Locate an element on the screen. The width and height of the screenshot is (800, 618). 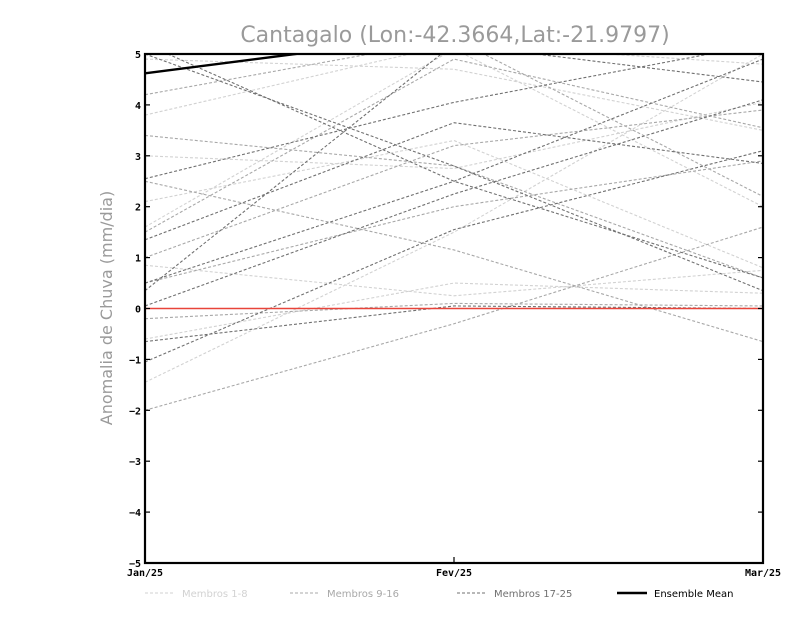
series-line-group2-member5 is located at coordinates (454, 311).